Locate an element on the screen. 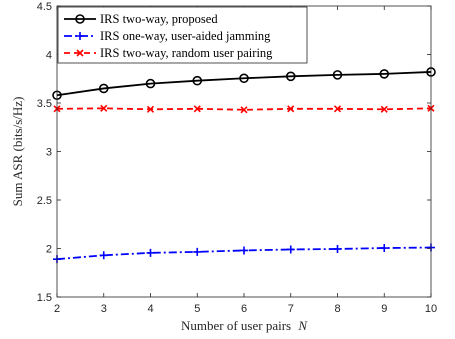 The image size is (455, 339). y-axis-label: Sum ASR (bits/s/Hz) is located at coordinates (17, 152).